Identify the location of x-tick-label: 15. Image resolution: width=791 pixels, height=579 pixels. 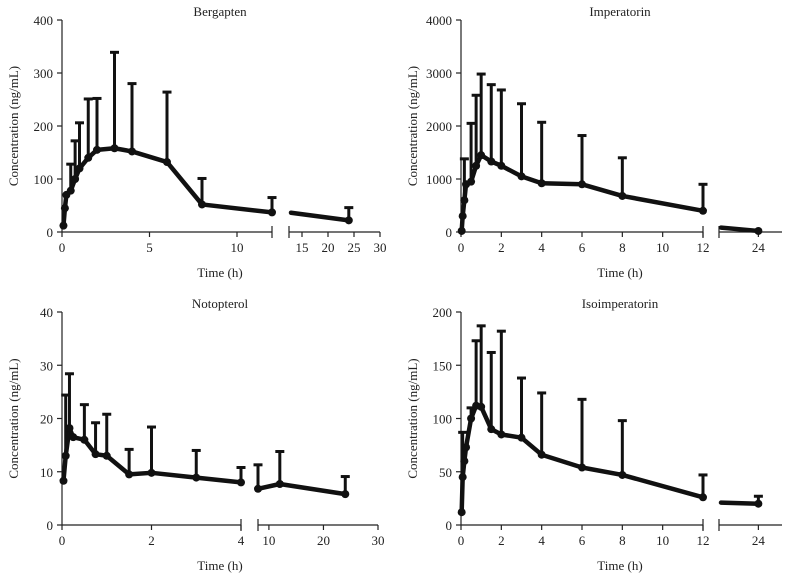
(302, 247).